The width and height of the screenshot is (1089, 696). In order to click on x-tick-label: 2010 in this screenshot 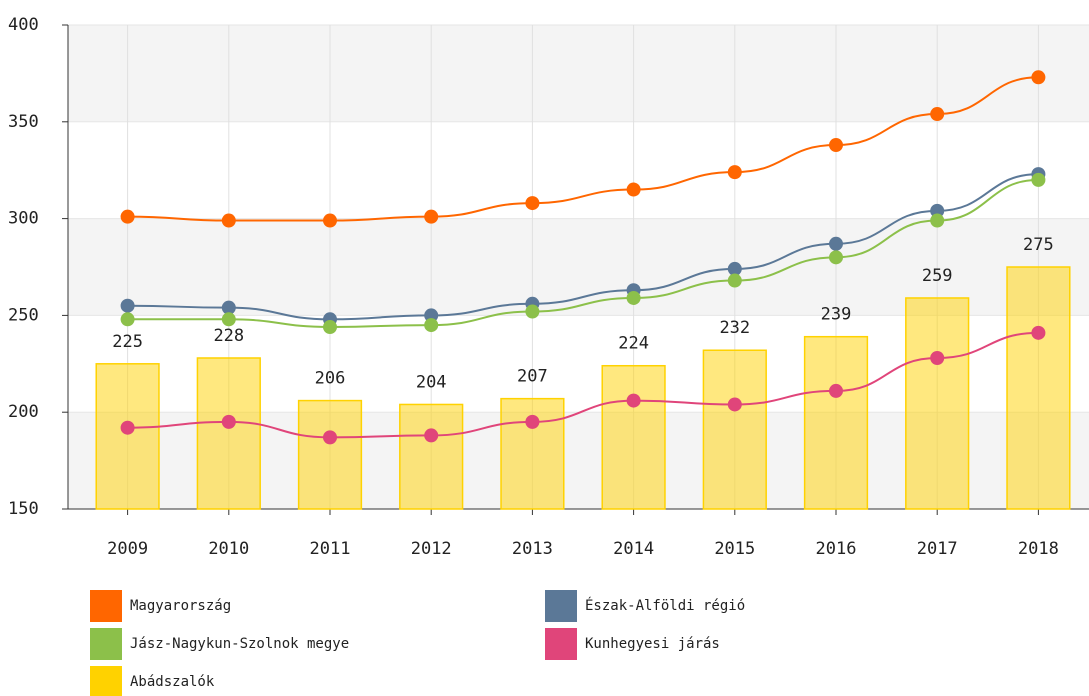, I will do `click(228, 549)`.